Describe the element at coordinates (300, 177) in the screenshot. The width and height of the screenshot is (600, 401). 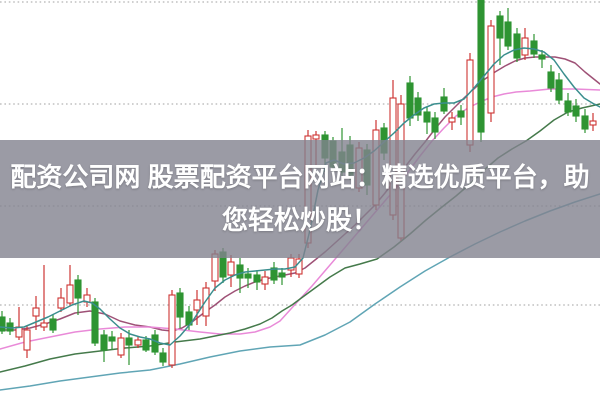
I see `banner-title-line1: 配资公司网 股票配资平台网站：精选优质平台，助` at that location.